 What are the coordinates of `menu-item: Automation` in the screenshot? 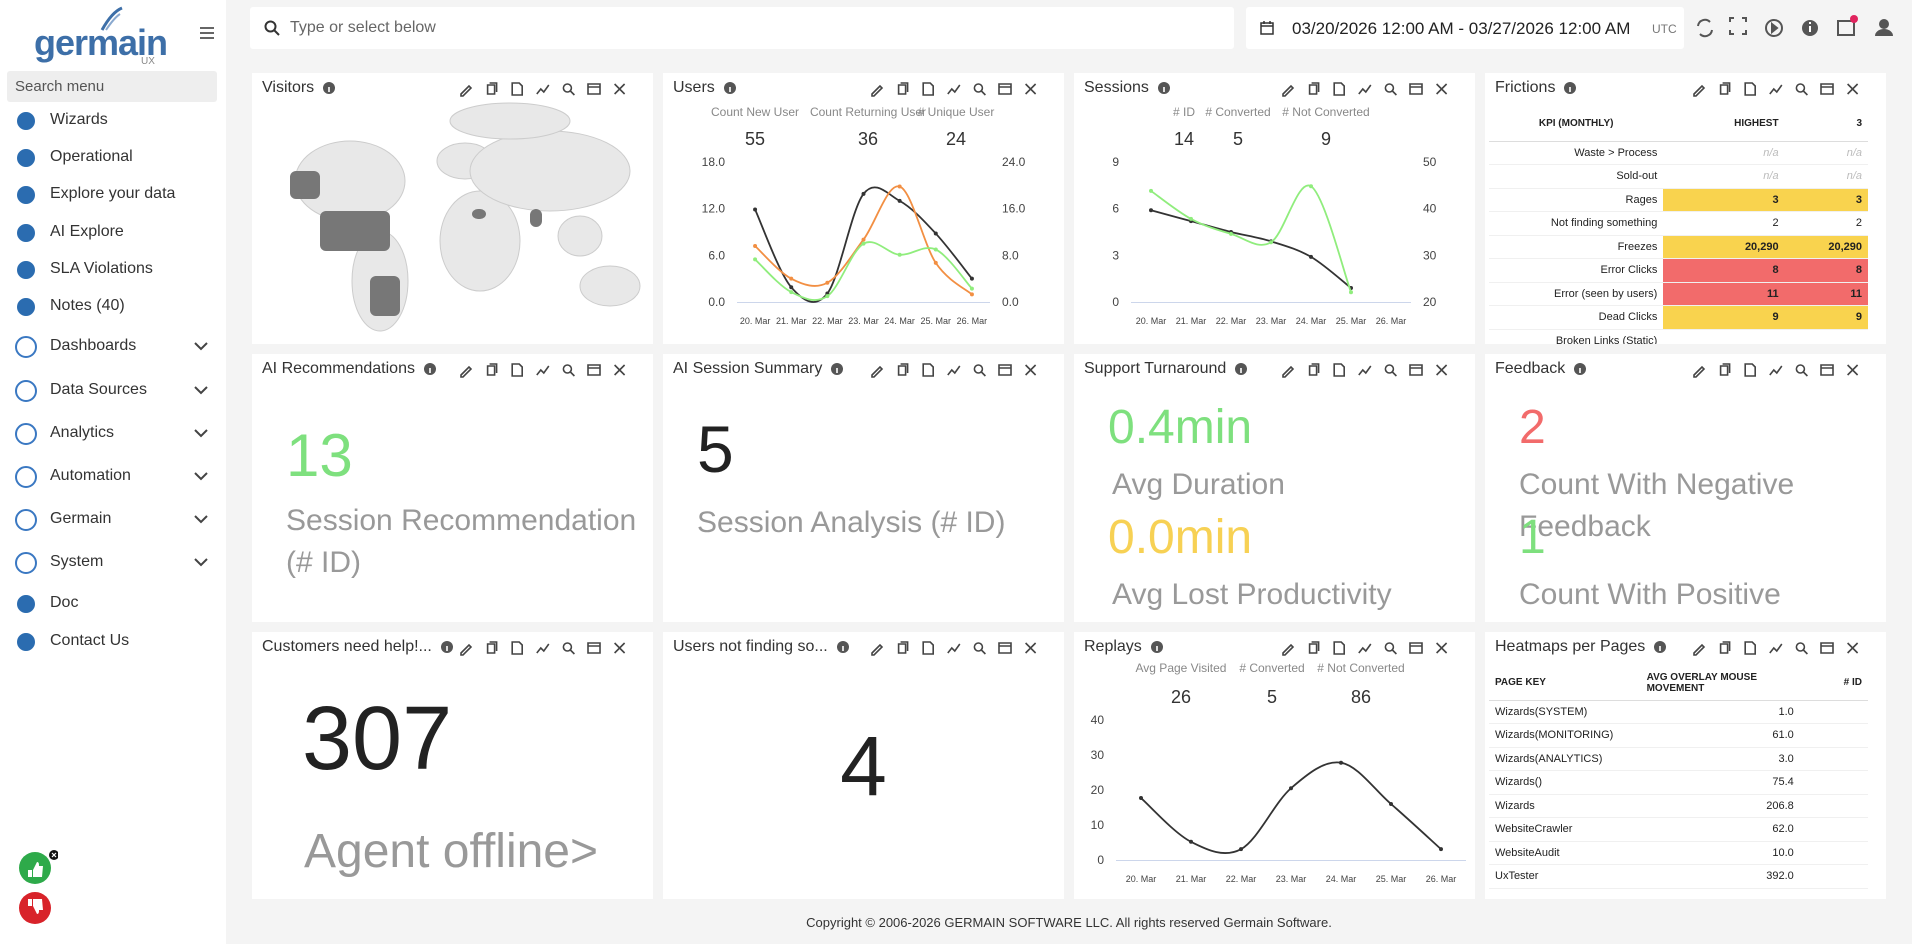 It's located at (90, 475).